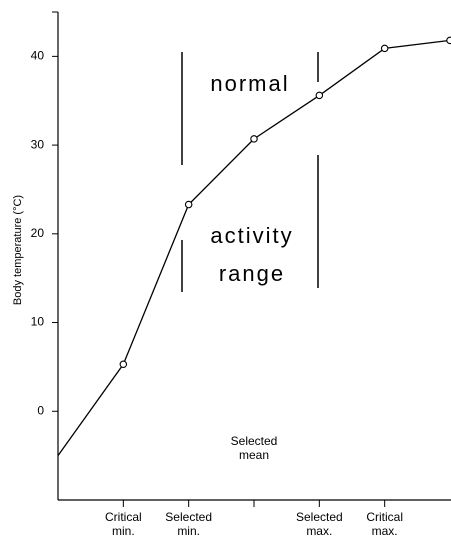 The width and height of the screenshot is (451, 542). Describe the element at coordinates (38, 322) in the screenshot. I see `y-tick-label: 10` at that location.